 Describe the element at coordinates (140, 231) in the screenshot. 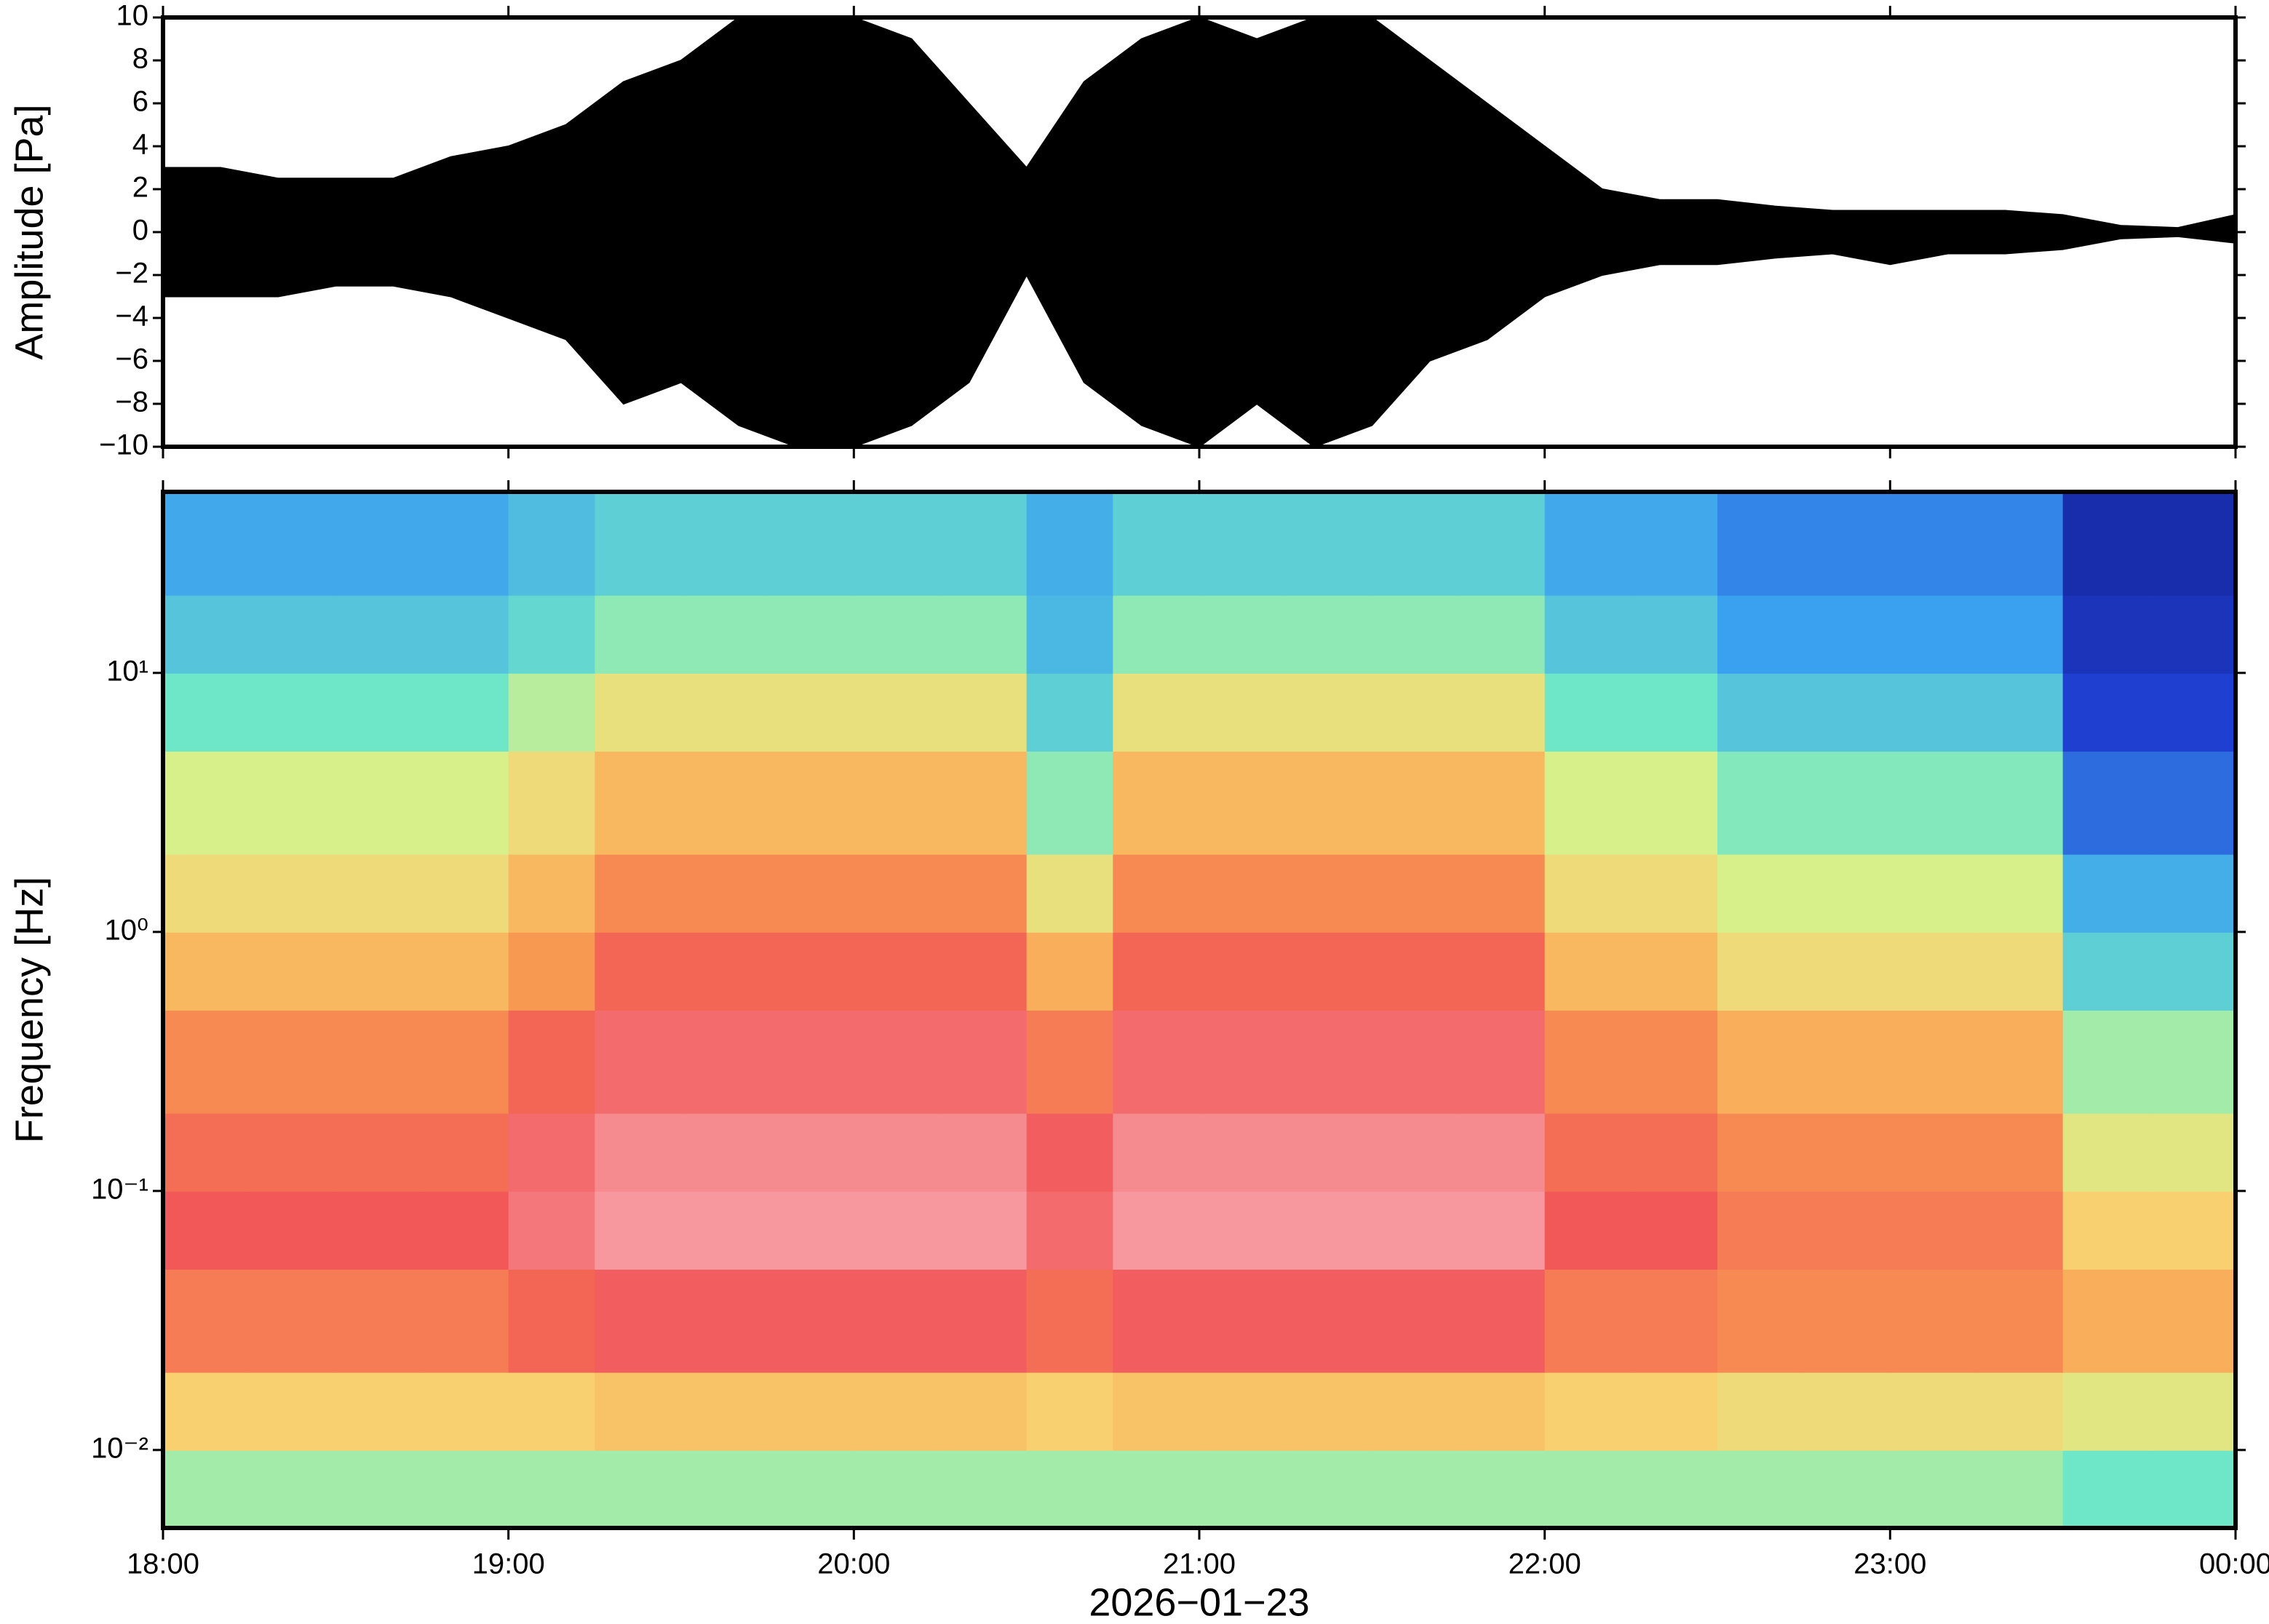

I see `y-tick-label: 0` at that location.